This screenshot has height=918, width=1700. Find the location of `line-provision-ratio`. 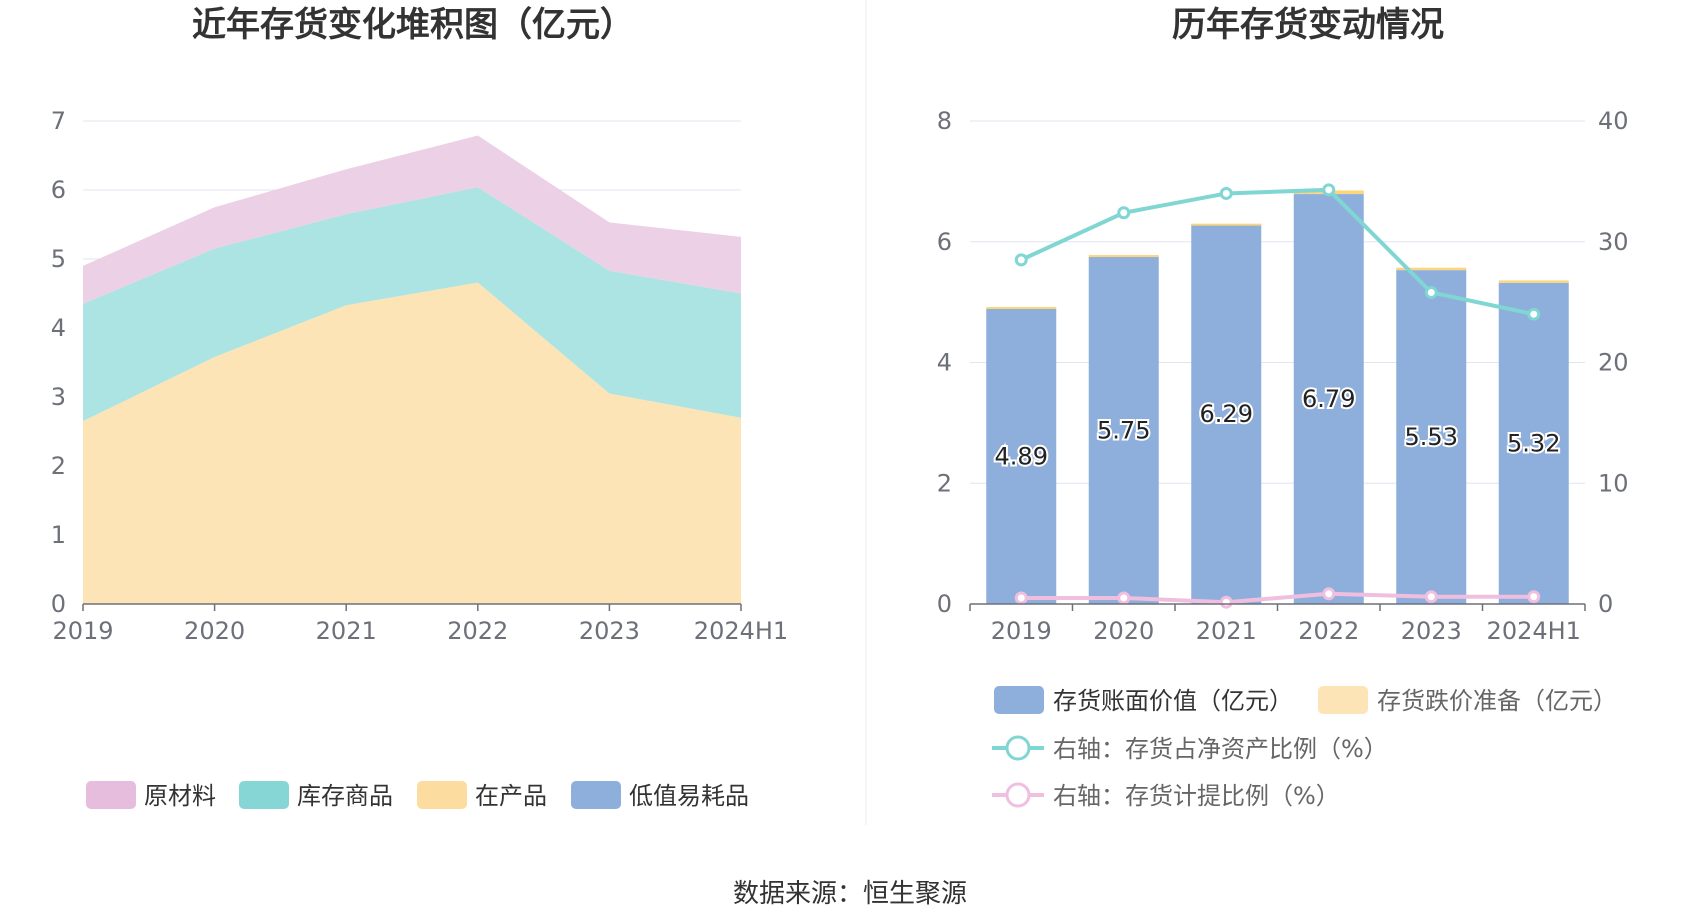

line-provision-ratio is located at coordinates (1277, 598).